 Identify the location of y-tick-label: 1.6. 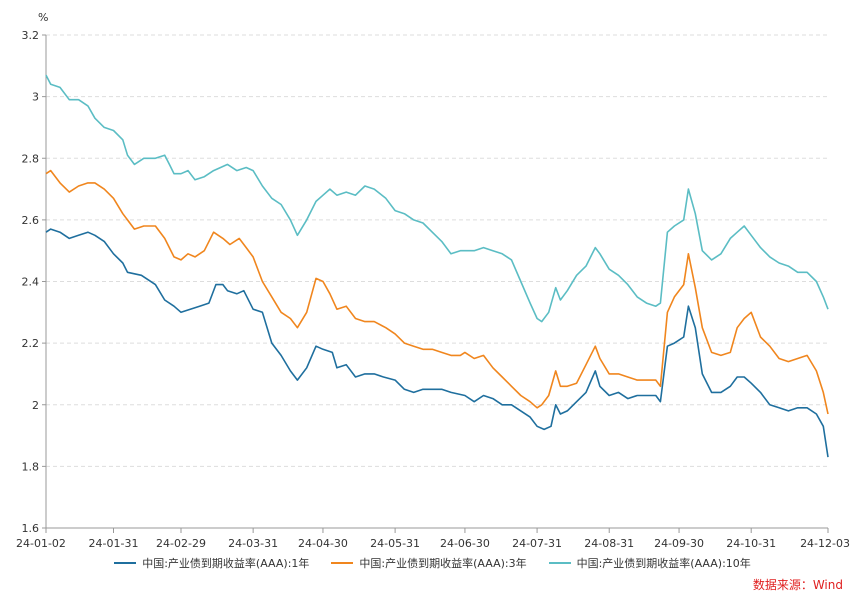
(31, 528).